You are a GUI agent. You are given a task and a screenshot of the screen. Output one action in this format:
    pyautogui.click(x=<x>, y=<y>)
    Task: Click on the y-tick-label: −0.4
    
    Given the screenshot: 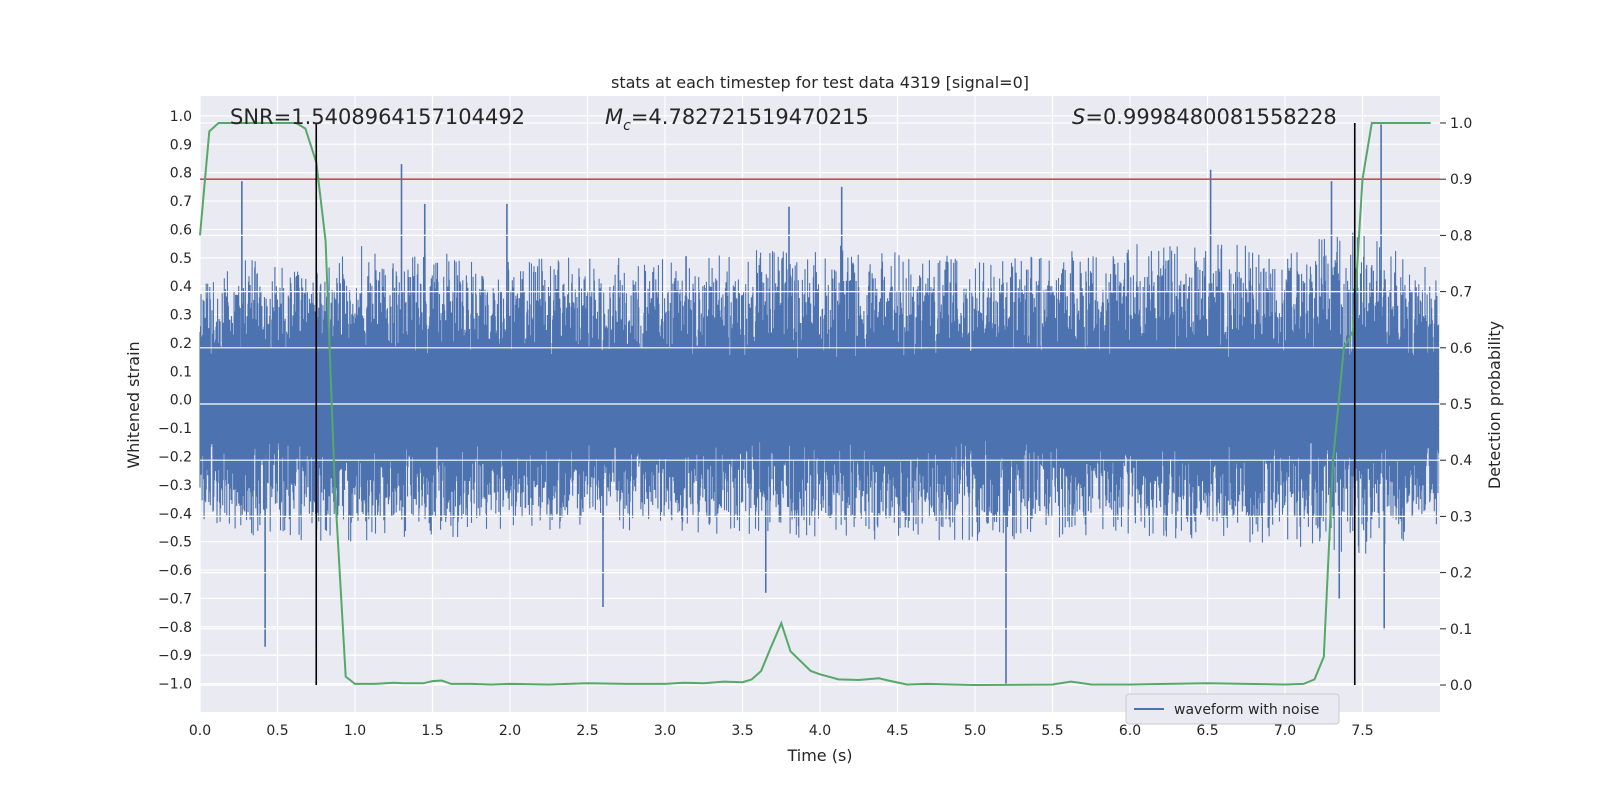 What is the action you would take?
    pyautogui.click(x=175, y=514)
    